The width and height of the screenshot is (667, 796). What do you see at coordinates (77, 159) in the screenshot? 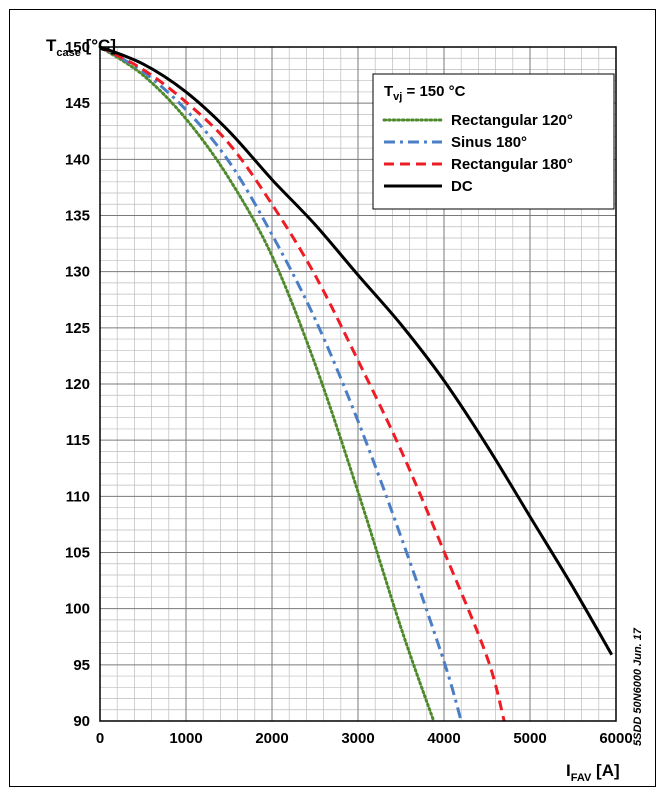
I see `y-tick-label: 140` at bounding box center [77, 159].